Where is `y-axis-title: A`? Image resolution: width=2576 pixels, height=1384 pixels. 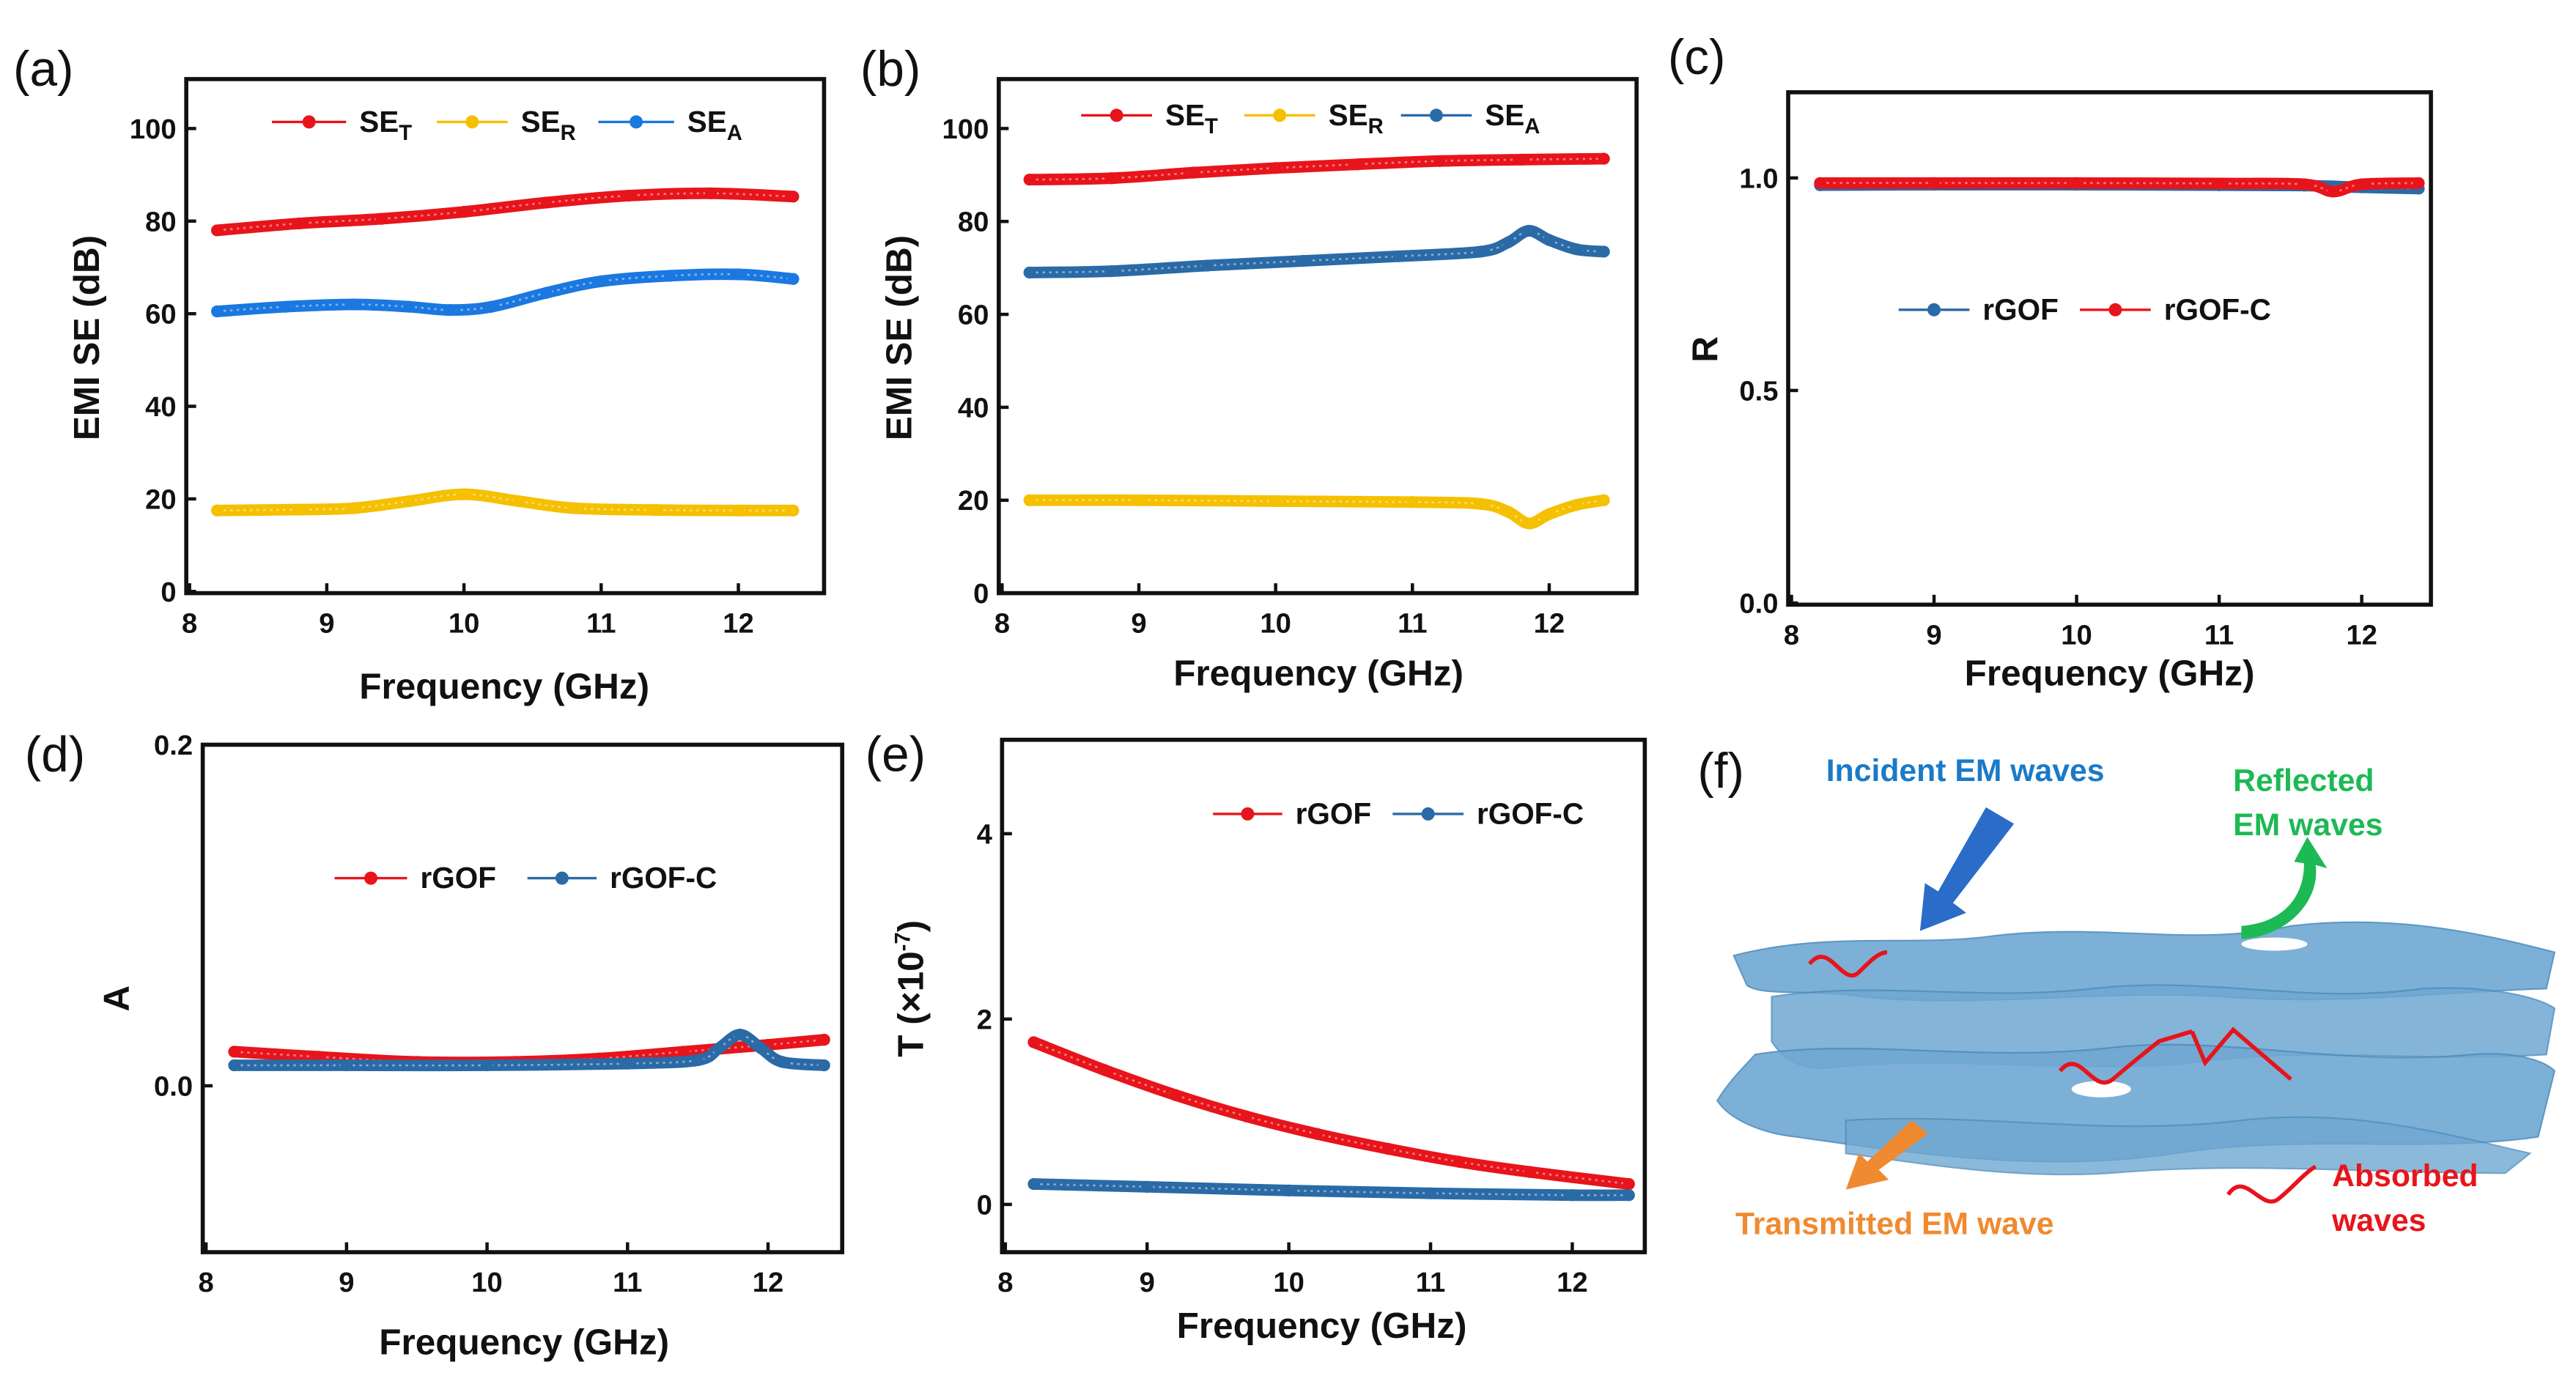
y-axis-title: A is located at coordinates (116, 998).